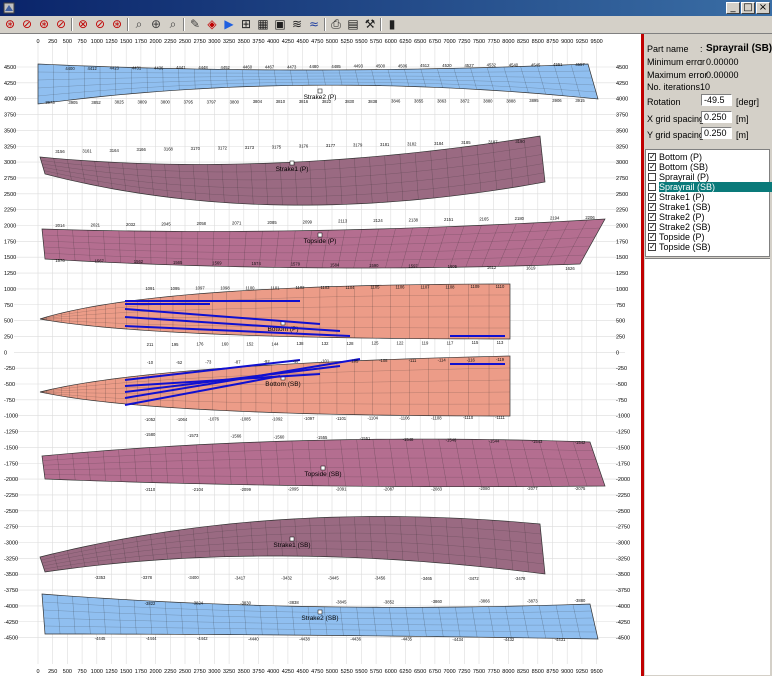 This screenshot has height=676, width=772. I want to click on edge-dimension-label: 3816, so click(304, 101).